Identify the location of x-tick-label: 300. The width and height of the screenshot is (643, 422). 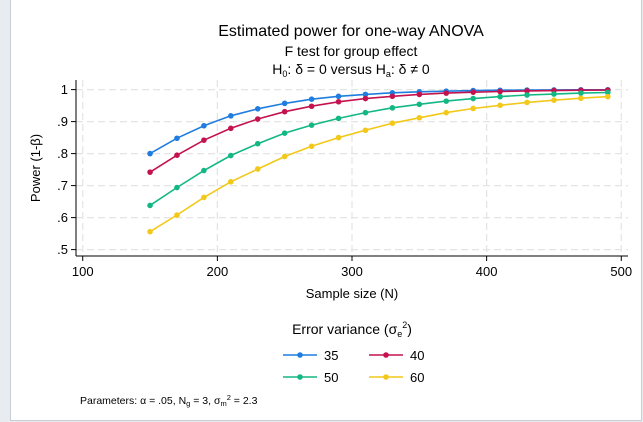
(352, 271).